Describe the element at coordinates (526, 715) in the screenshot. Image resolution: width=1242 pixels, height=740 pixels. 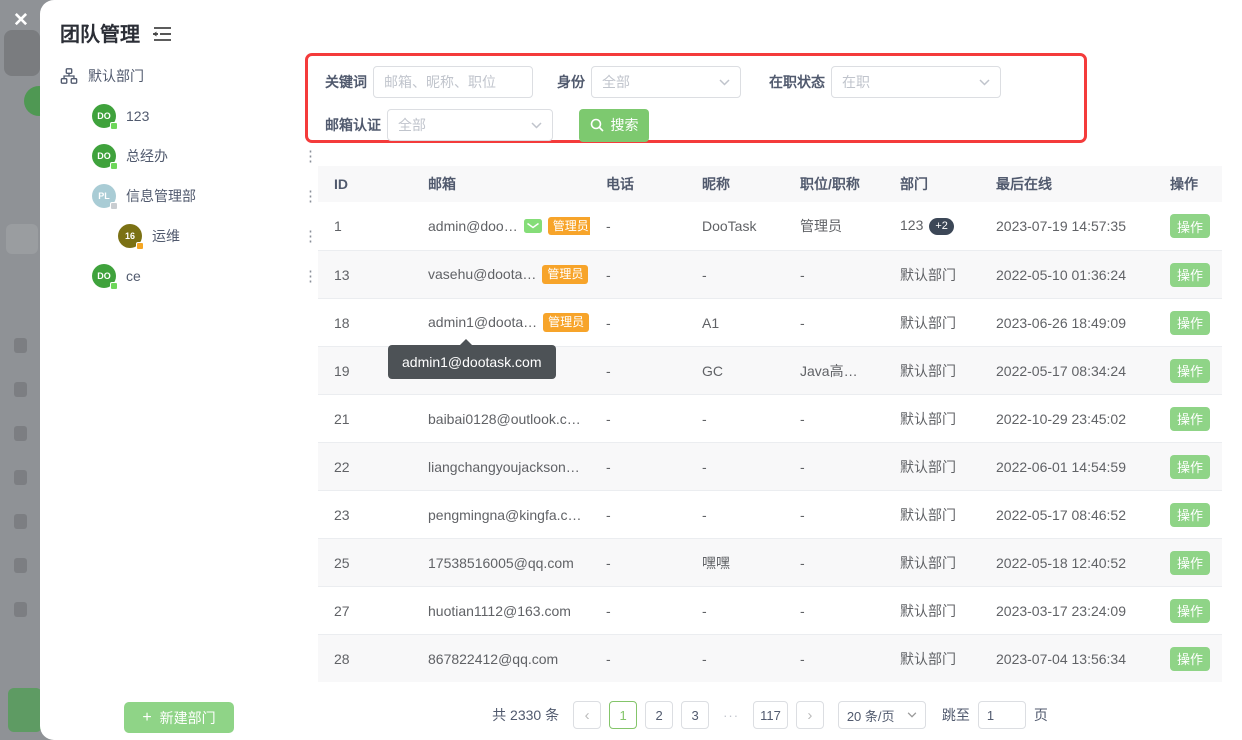
I see `total-count: 共 2330 条` at that location.